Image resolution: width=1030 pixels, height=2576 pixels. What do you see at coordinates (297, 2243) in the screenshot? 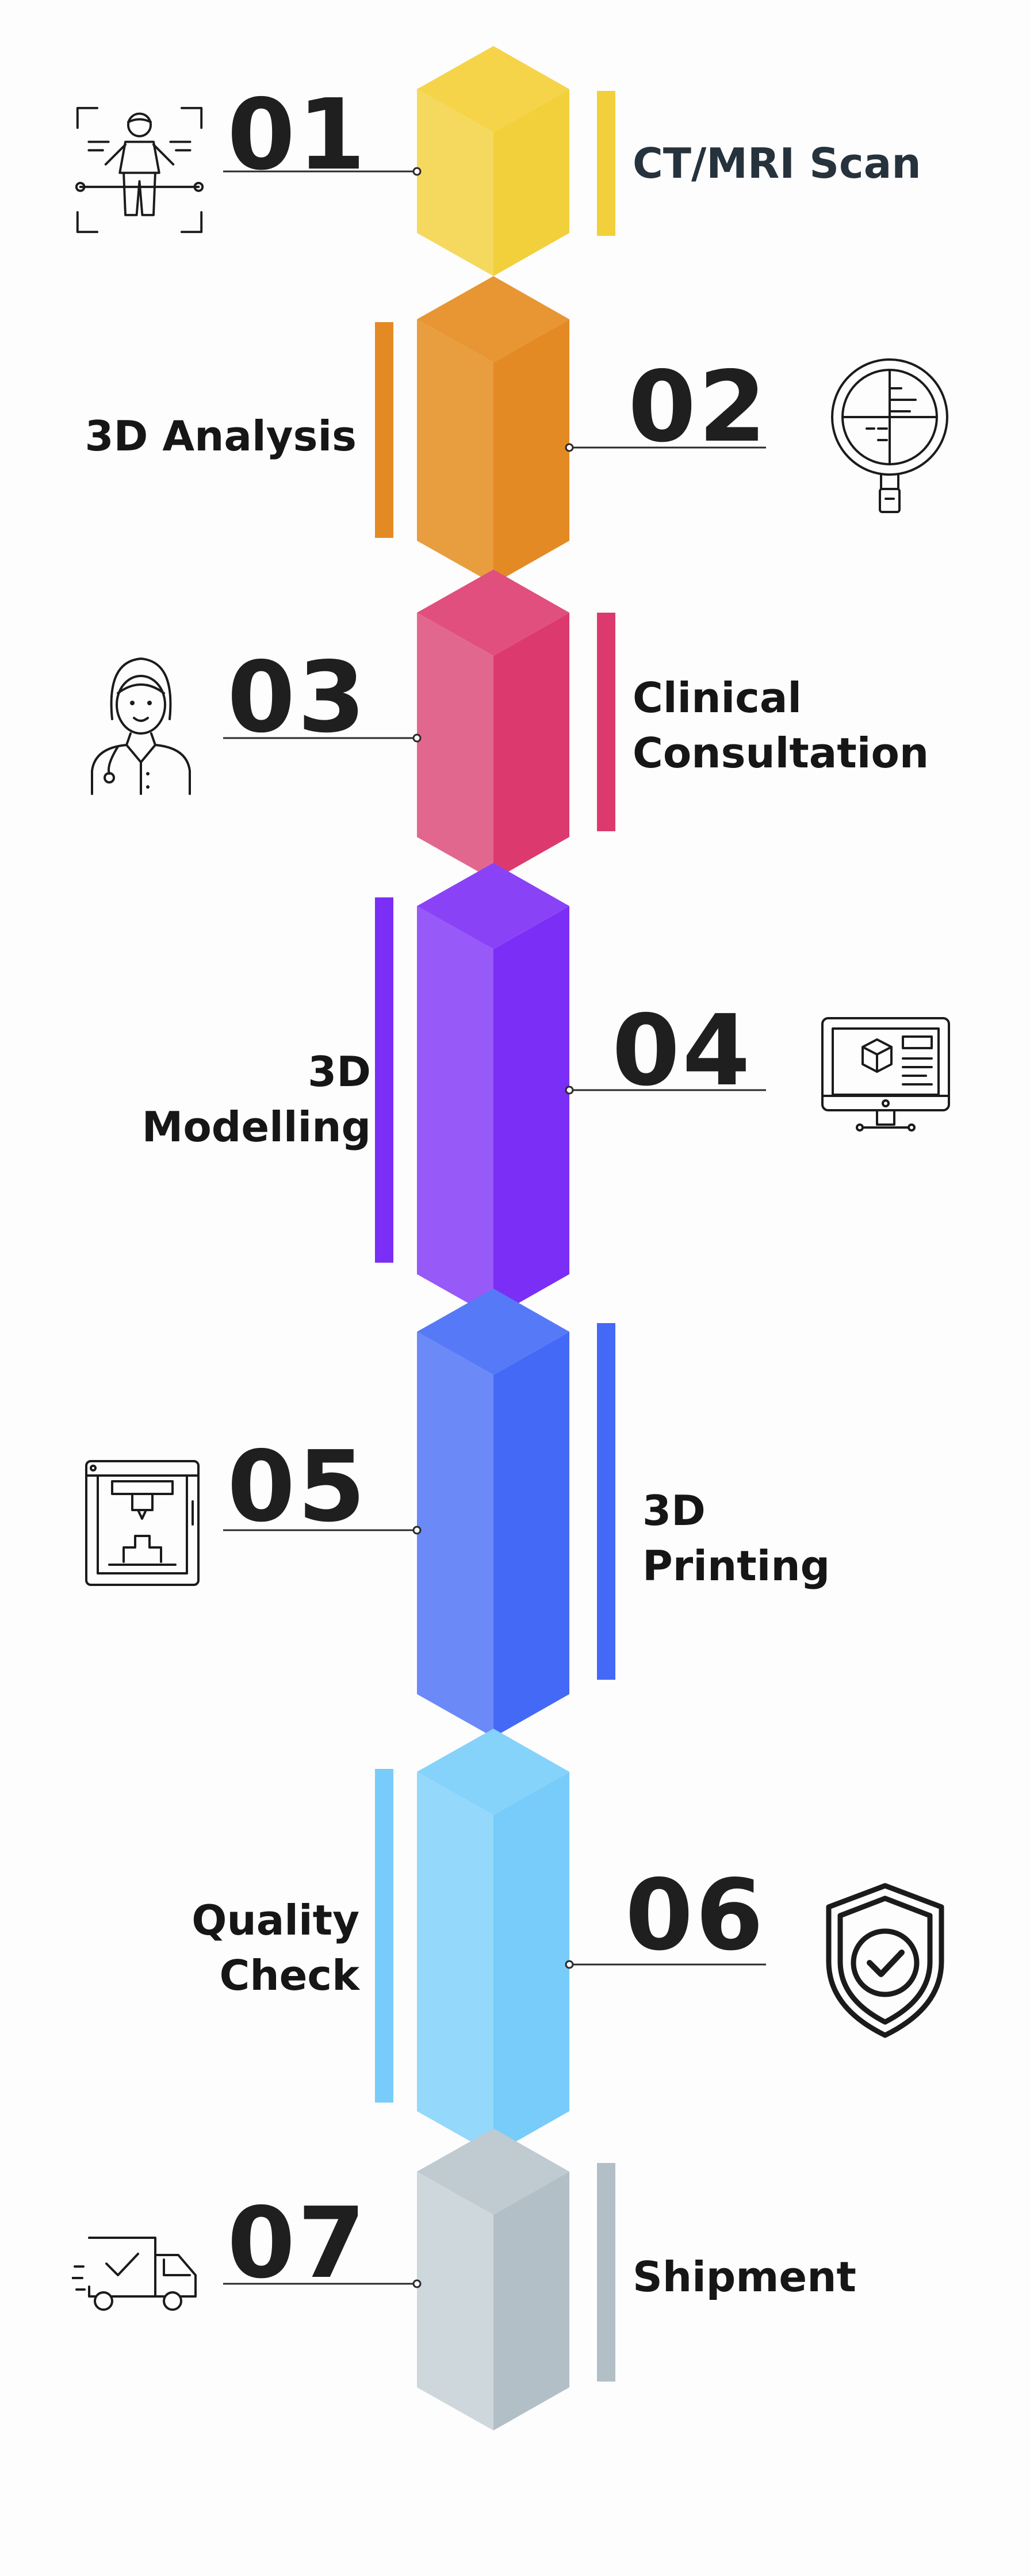
I see `step-number-07: 07` at bounding box center [297, 2243].